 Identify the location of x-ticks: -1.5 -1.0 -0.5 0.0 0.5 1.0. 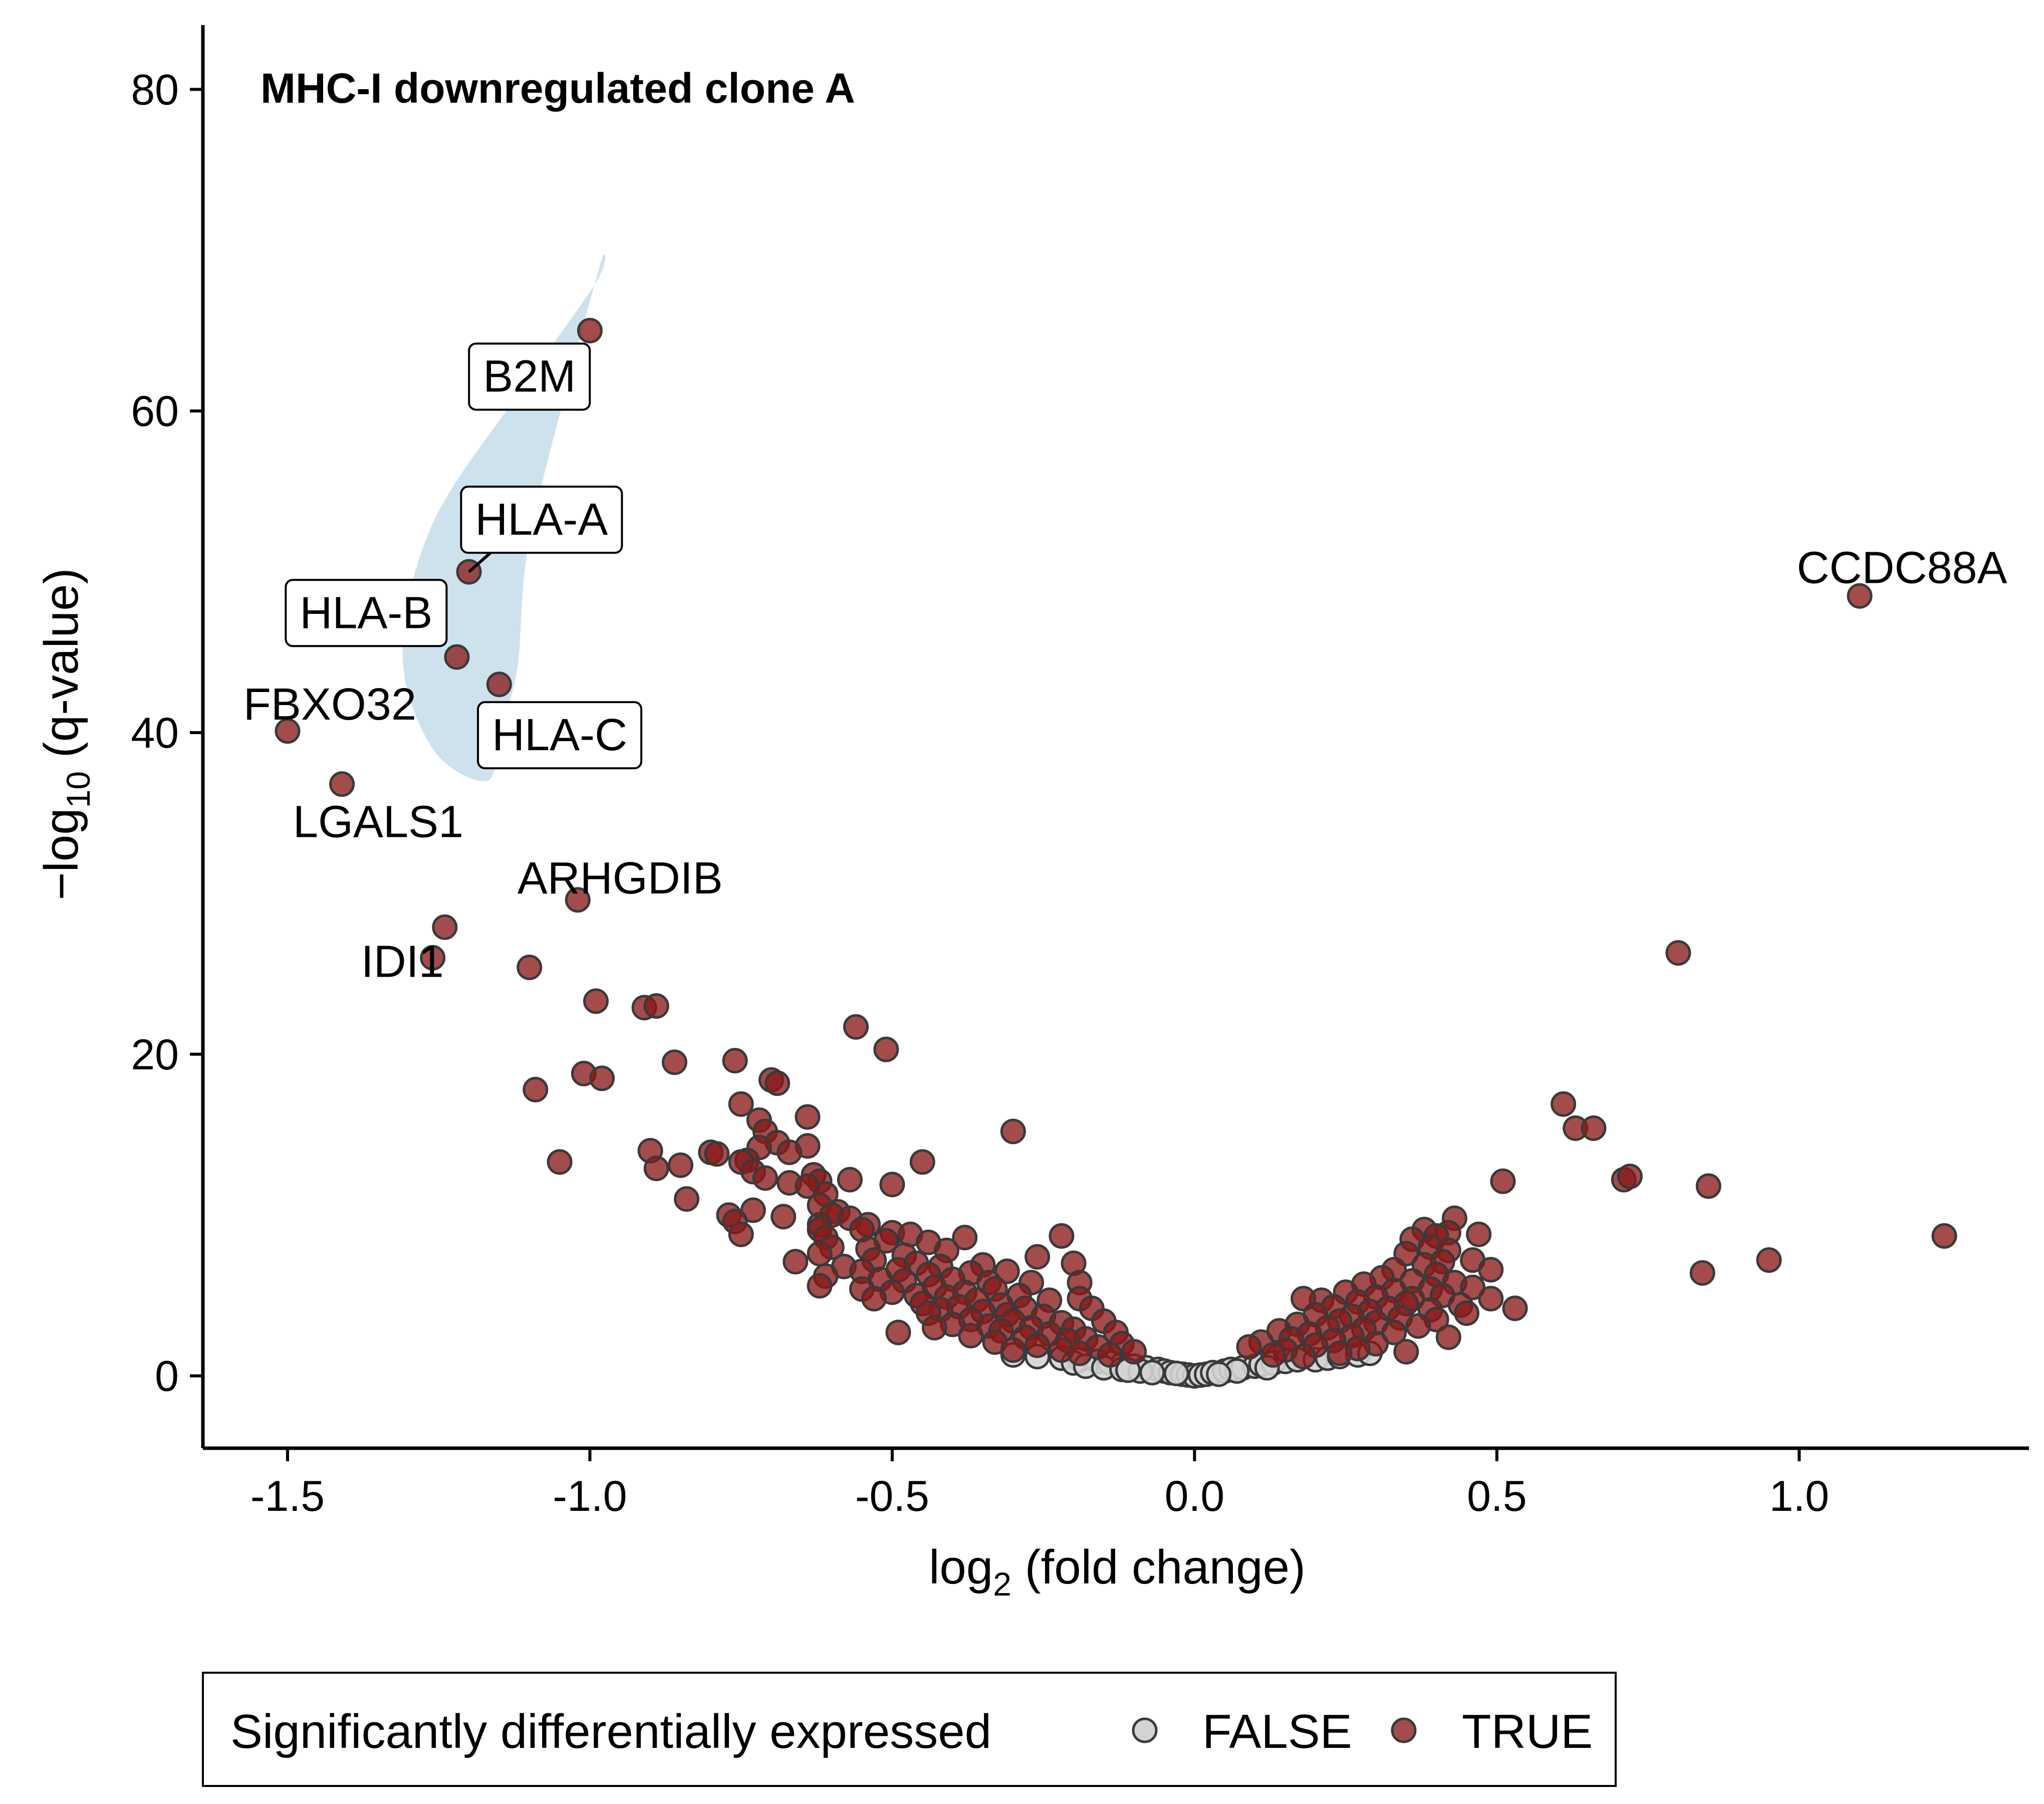
(1039, 1484).